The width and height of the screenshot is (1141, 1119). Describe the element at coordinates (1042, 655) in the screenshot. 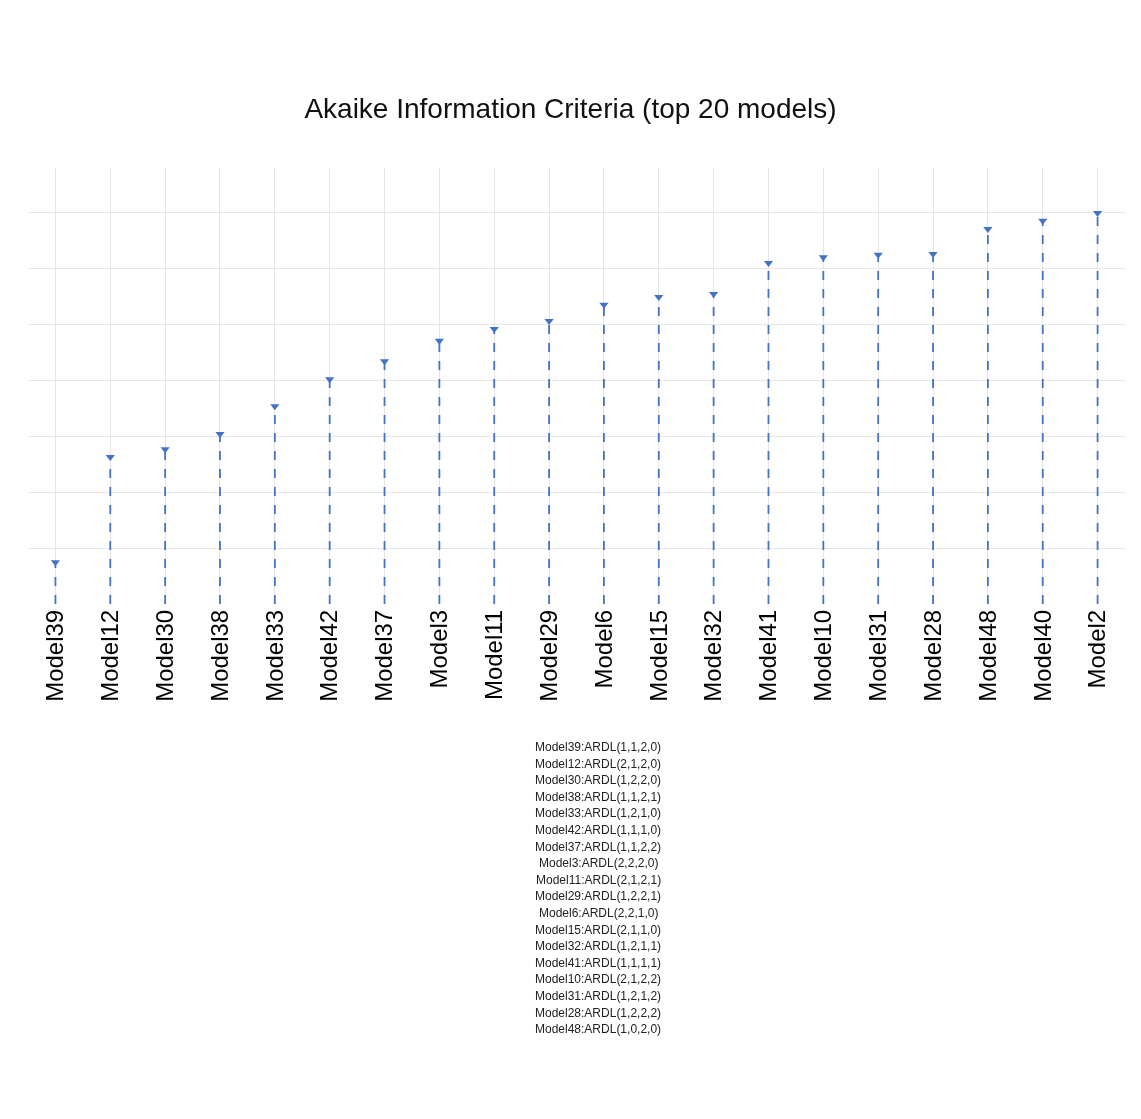

I see `x-tick-label: Model40` at that location.